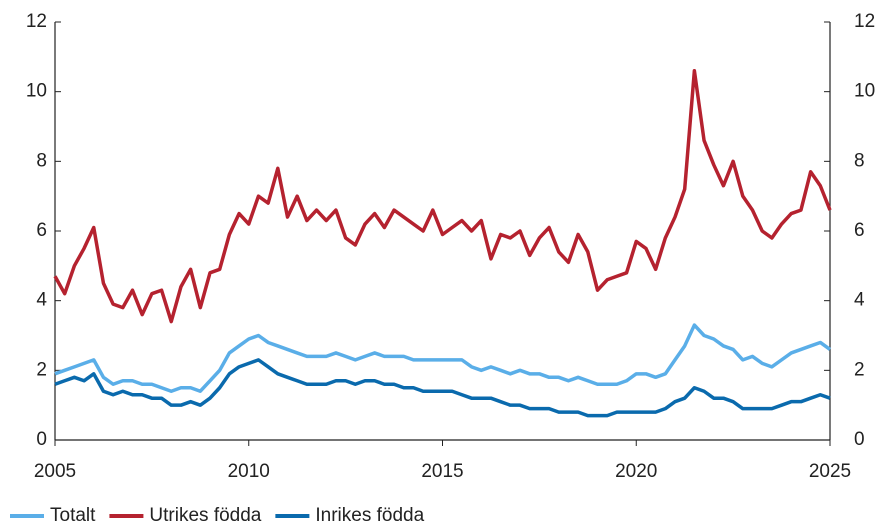 This screenshot has height=527, width=879. What do you see at coordinates (41, 230) in the screenshot?
I see `y-tick-label: 6` at bounding box center [41, 230].